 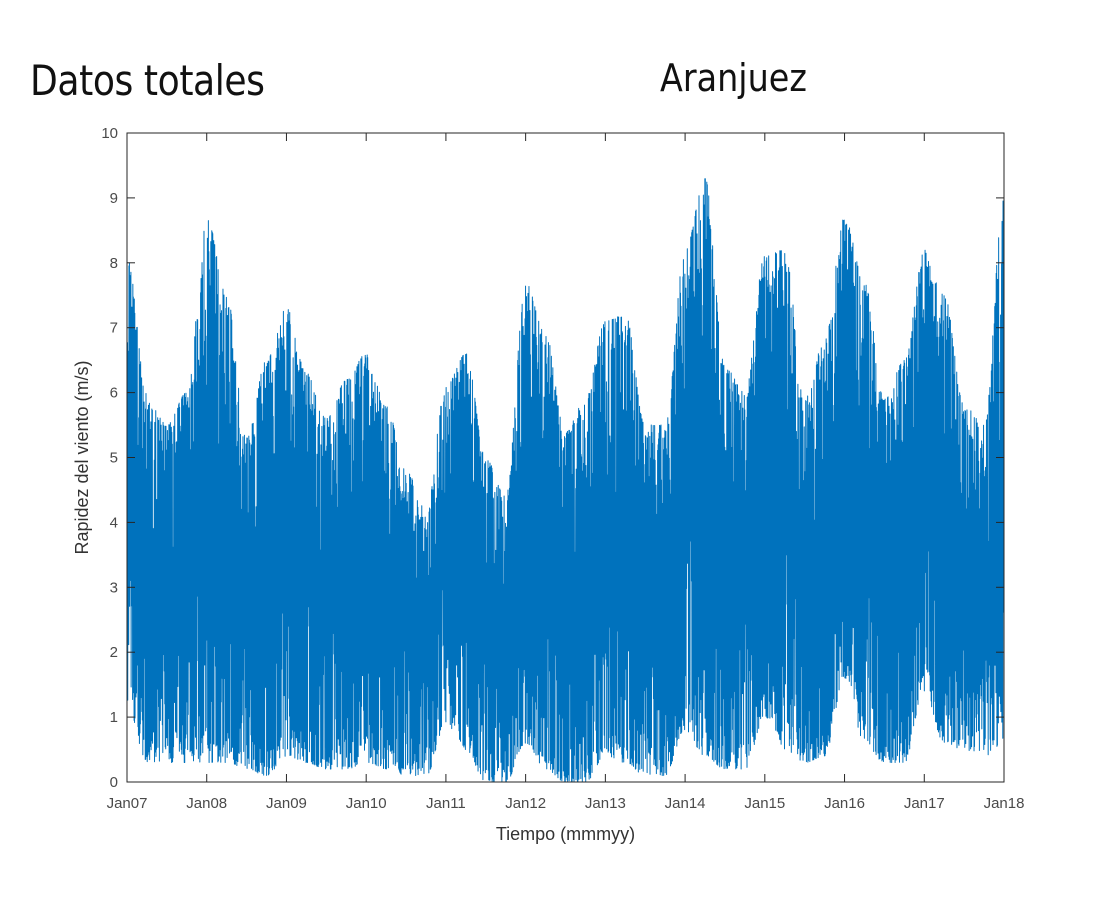 What do you see at coordinates (525, 803) in the screenshot?
I see `x-tick-label: Jan12` at bounding box center [525, 803].